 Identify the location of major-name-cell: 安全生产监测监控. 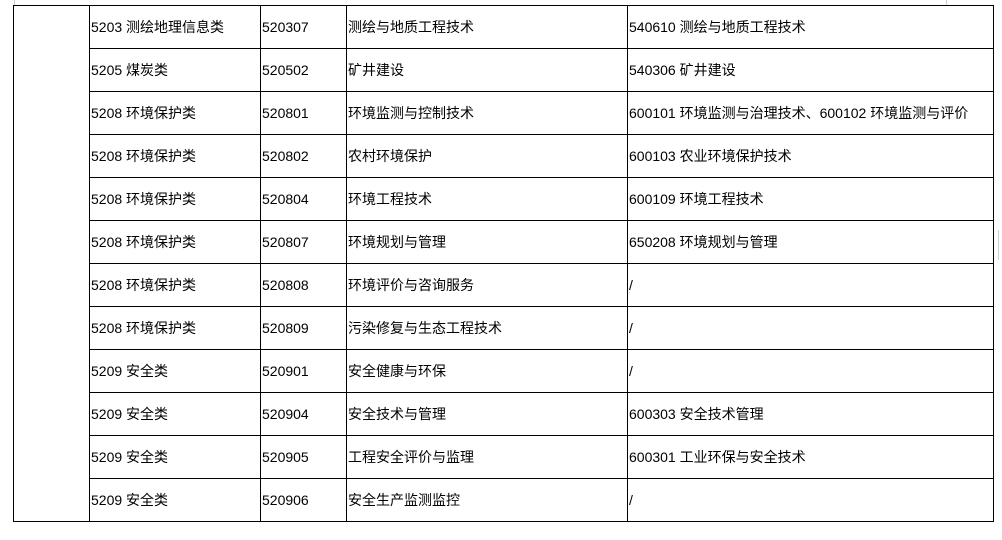
(487, 500).